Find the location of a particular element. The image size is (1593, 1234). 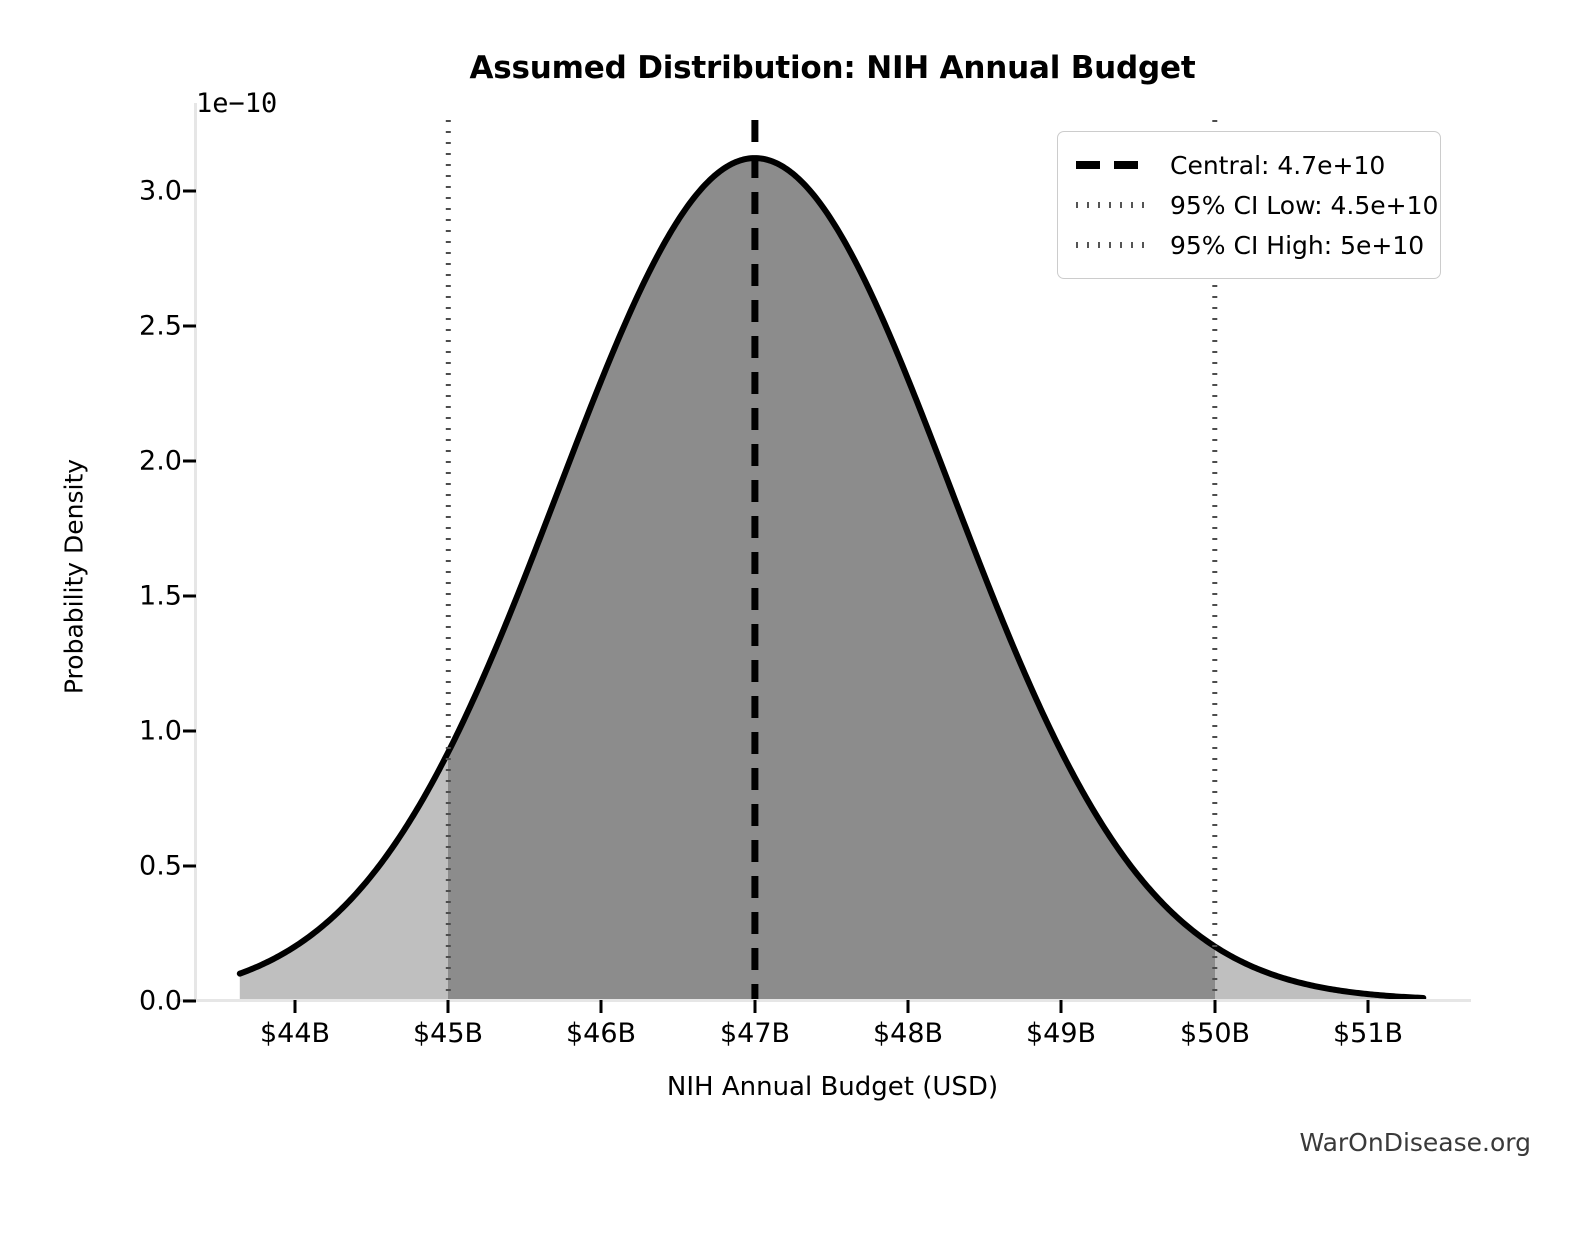

y-tick-label: 2.5 is located at coordinates (160, 326).